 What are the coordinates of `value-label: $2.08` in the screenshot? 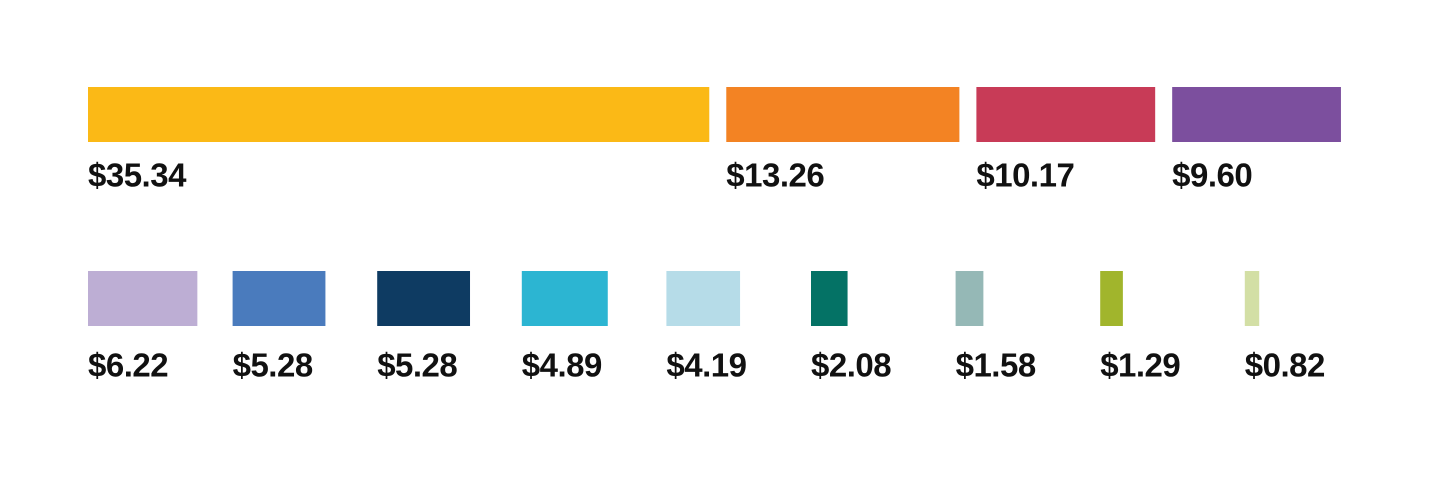 It's located at (851, 365).